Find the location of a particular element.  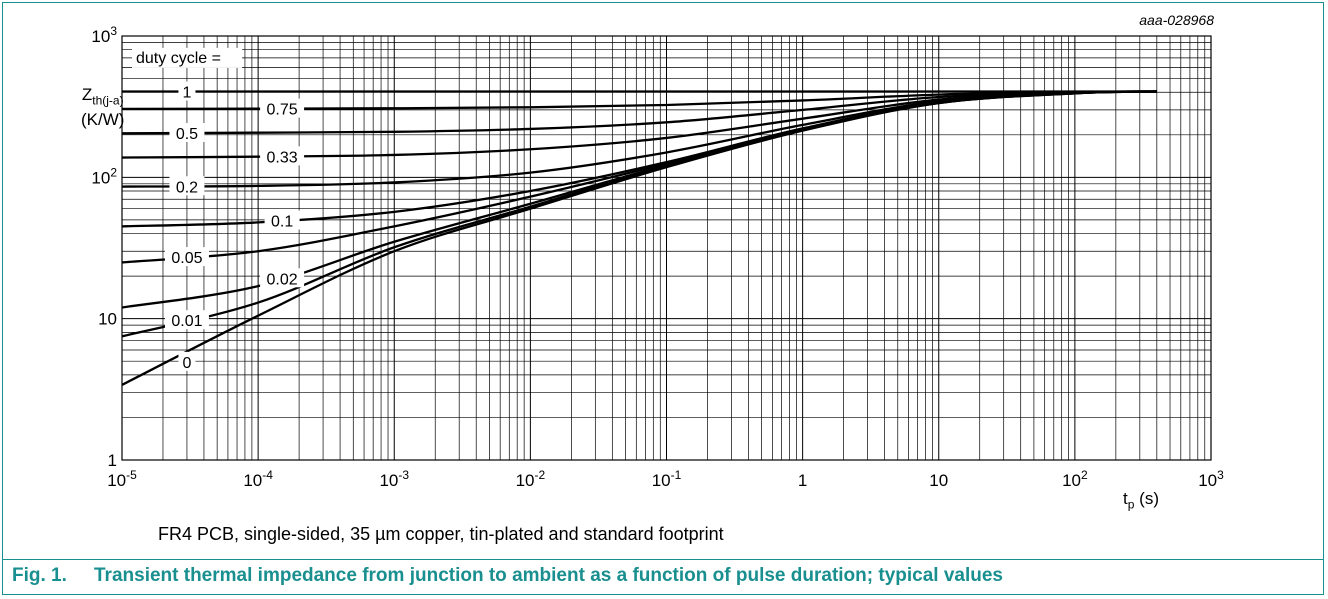

x-axis-symbol: t is located at coordinates (1125, 498).